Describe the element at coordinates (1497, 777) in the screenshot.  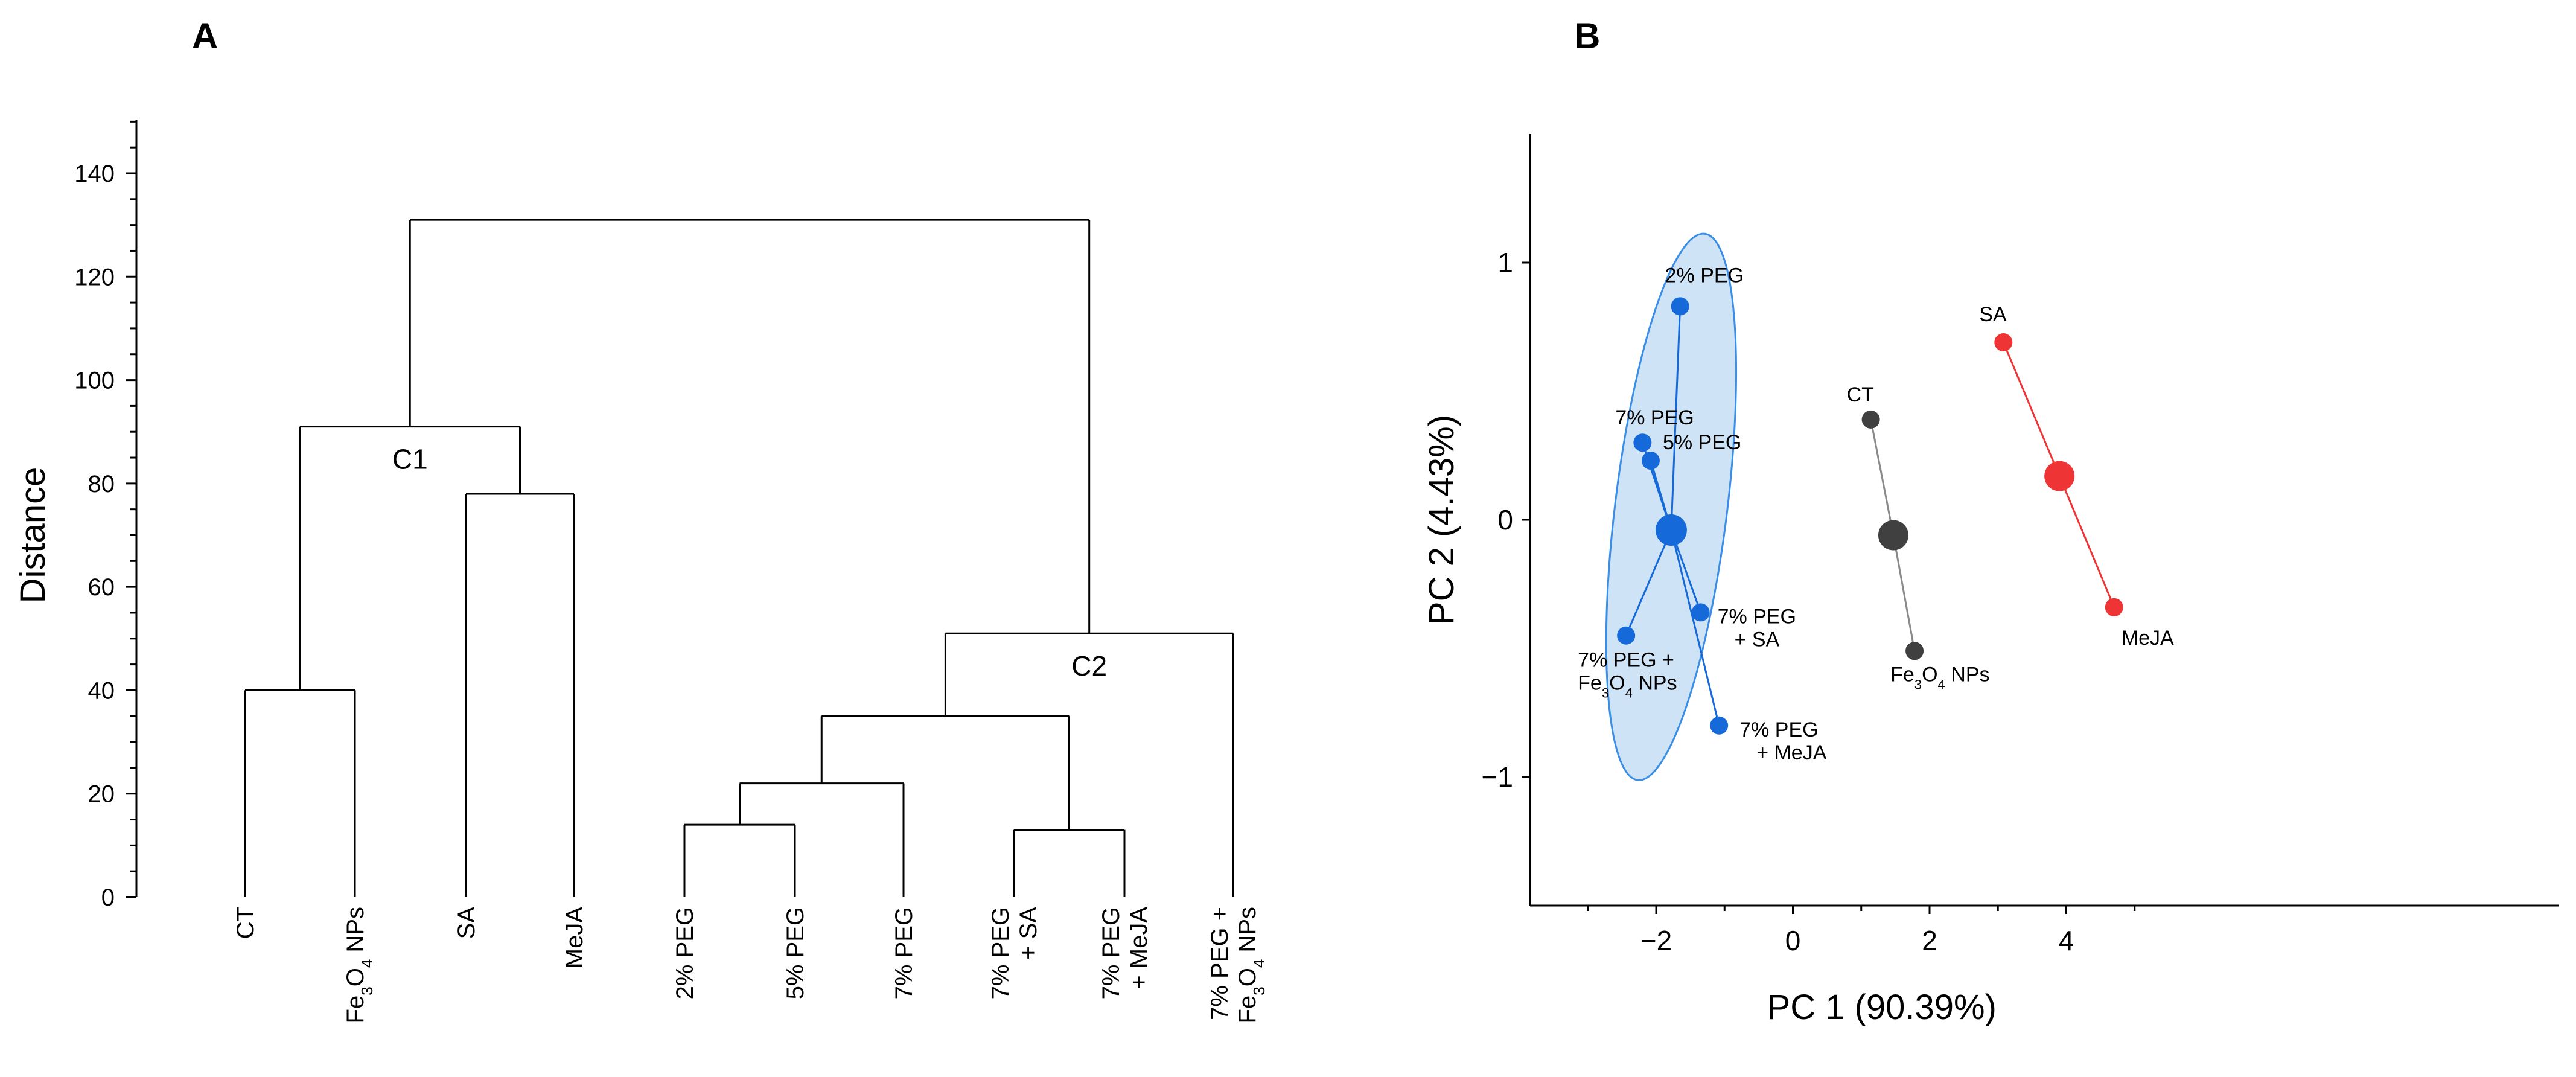
I see `y-tick-label: −1` at that location.